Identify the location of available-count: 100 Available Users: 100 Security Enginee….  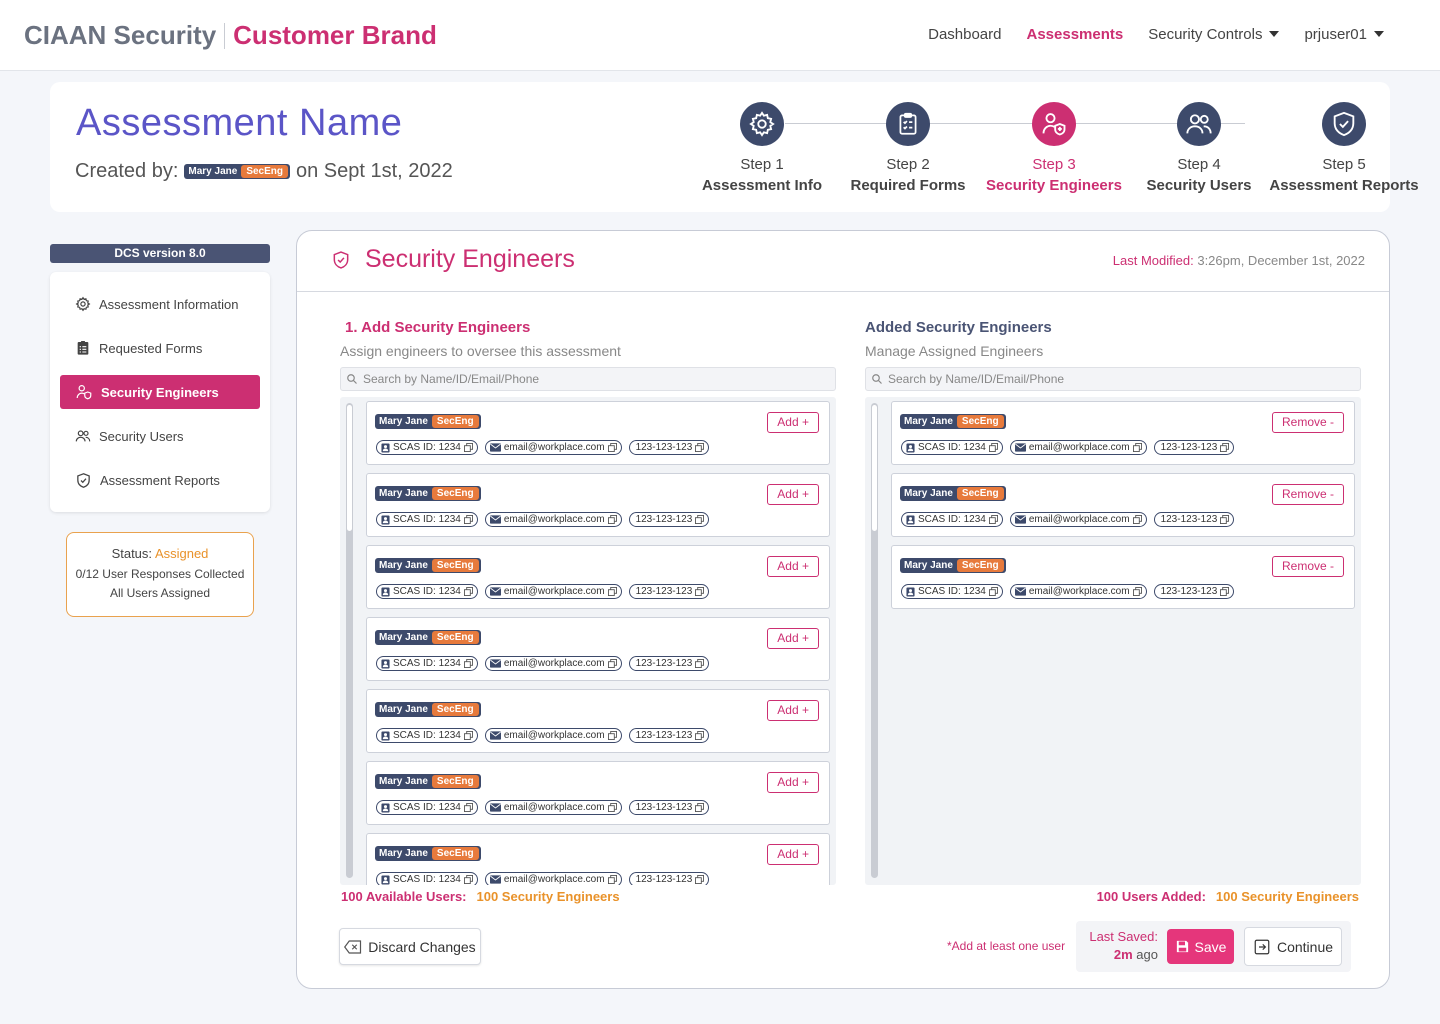
(480, 896).